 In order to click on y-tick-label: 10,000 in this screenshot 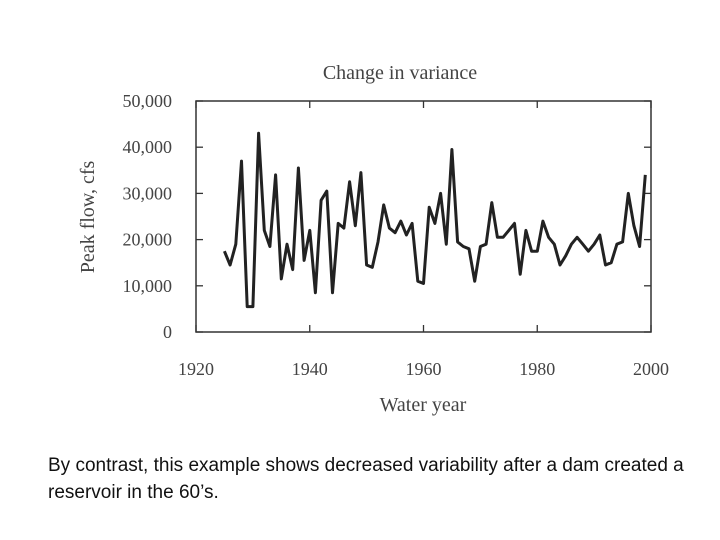, I will do `click(148, 286)`.